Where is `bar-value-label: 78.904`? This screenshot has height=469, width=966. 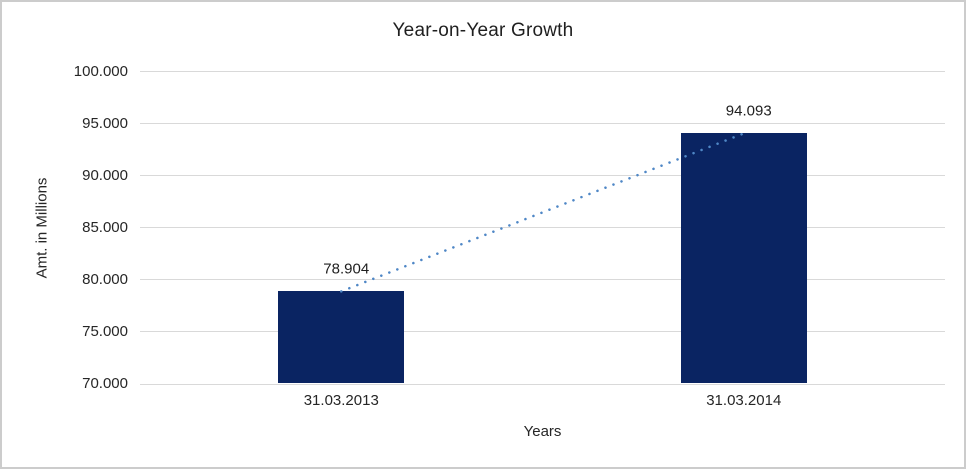
bar-value-label: 78.904 is located at coordinates (346, 269).